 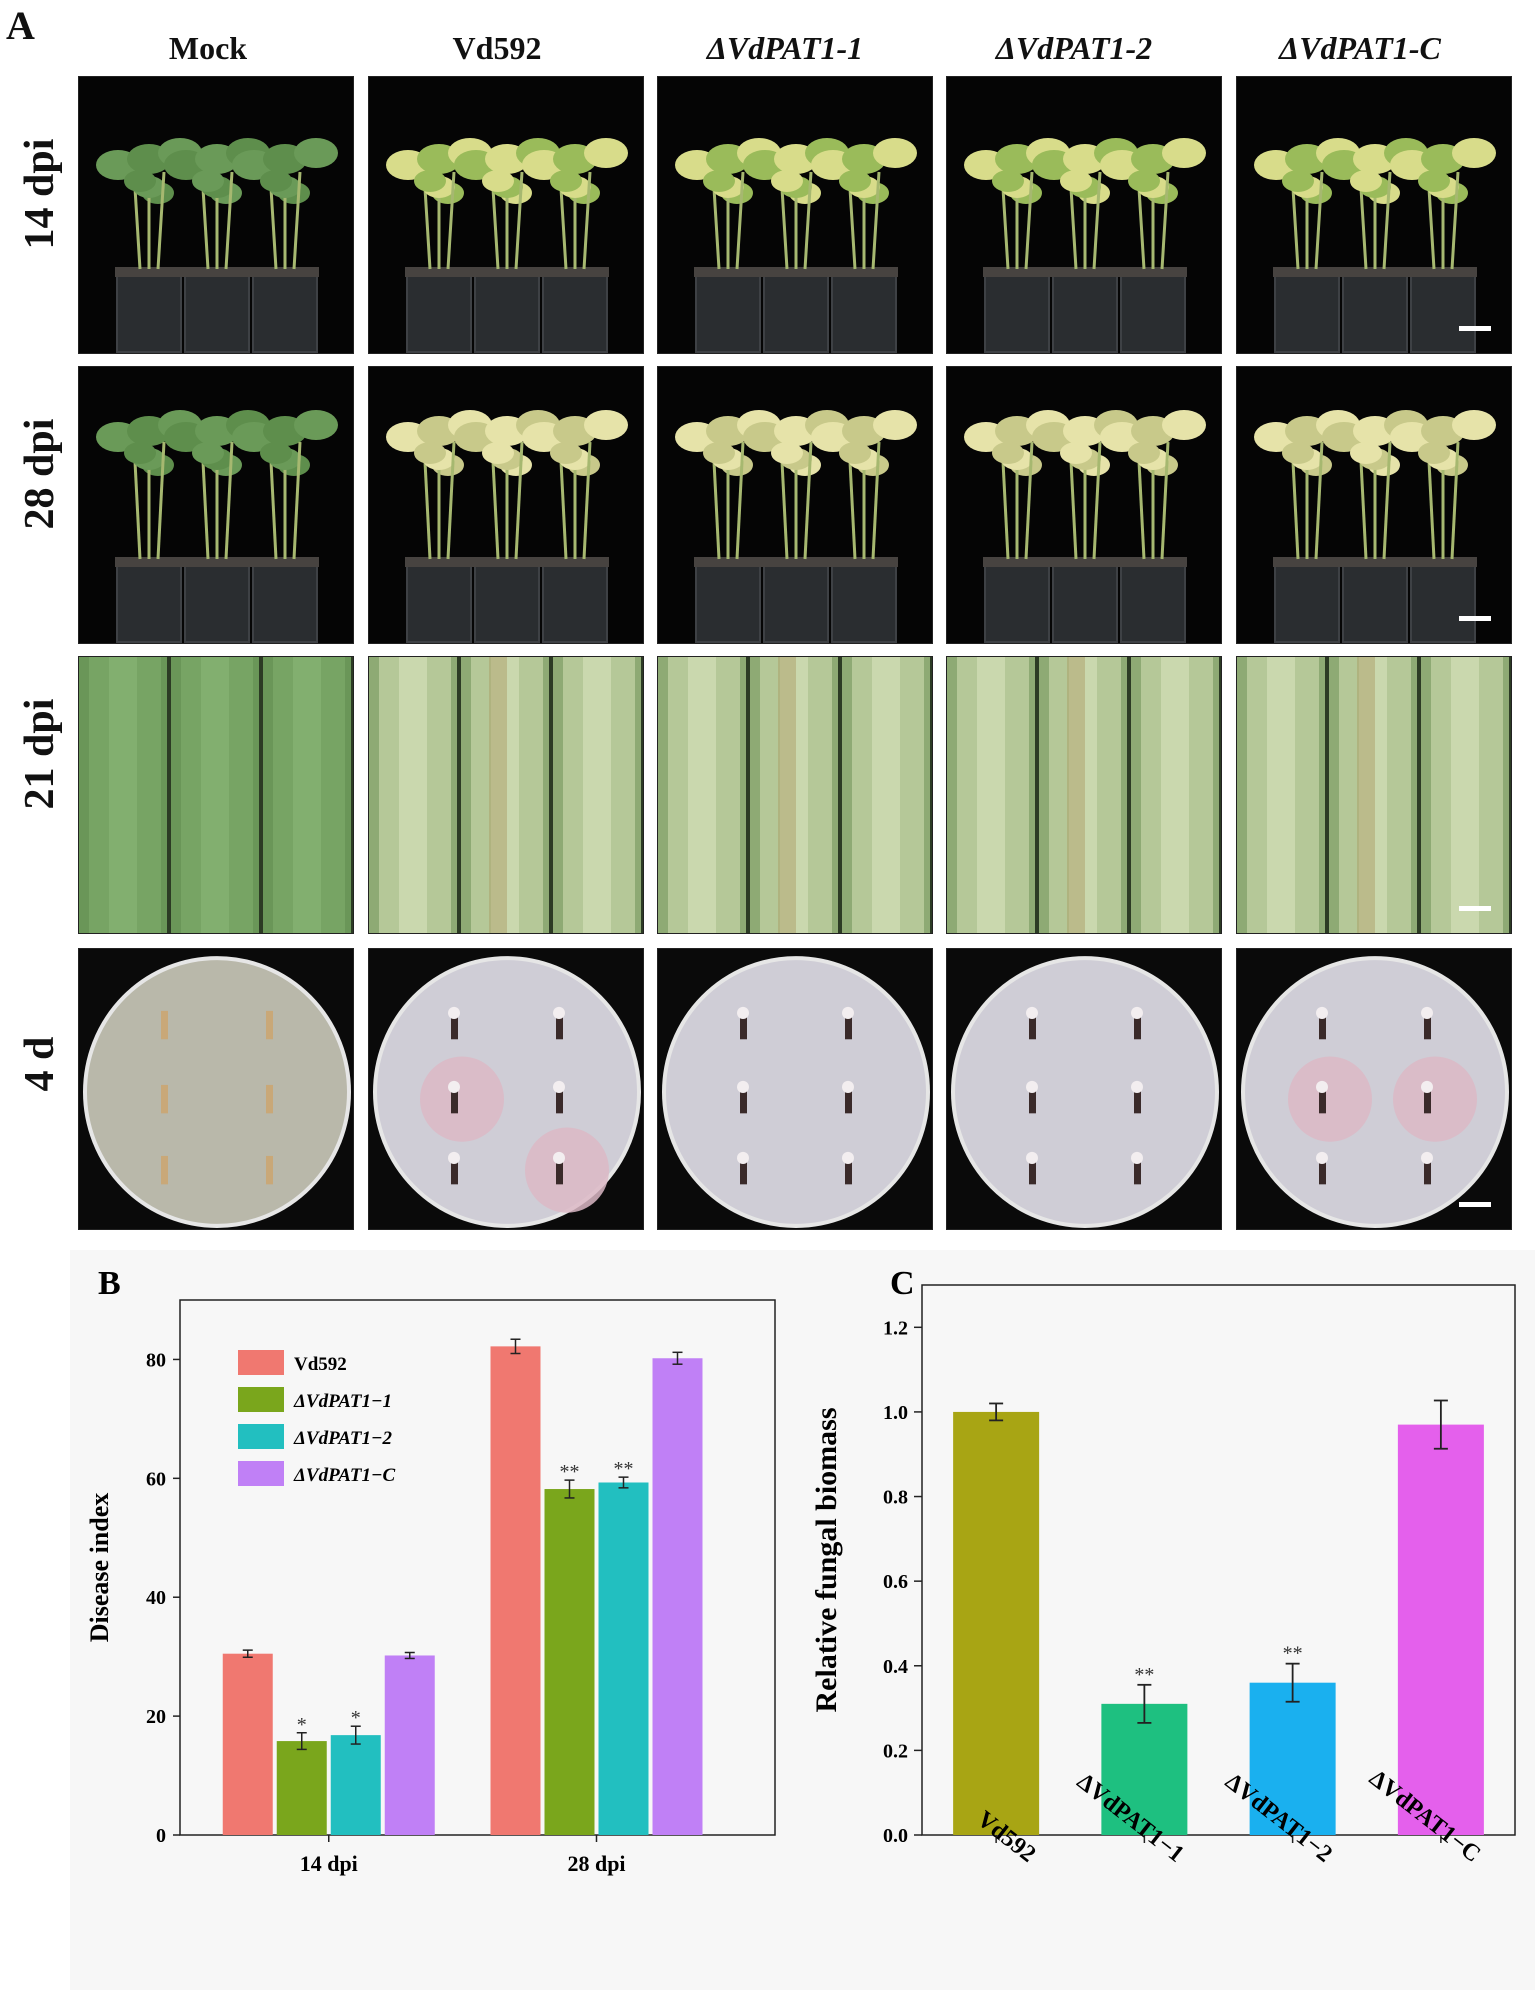 What do you see at coordinates (895, 1413) in the screenshot?
I see `y-tick-label: 1.0` at bounding box center [895, 1413].